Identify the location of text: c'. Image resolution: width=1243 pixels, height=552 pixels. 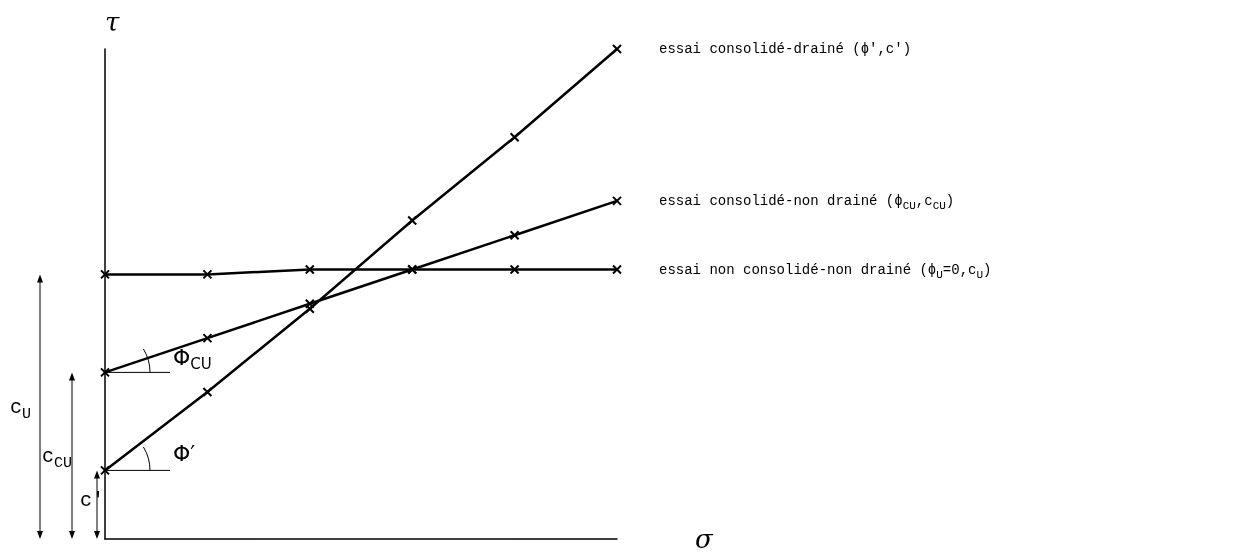
(92, 501).